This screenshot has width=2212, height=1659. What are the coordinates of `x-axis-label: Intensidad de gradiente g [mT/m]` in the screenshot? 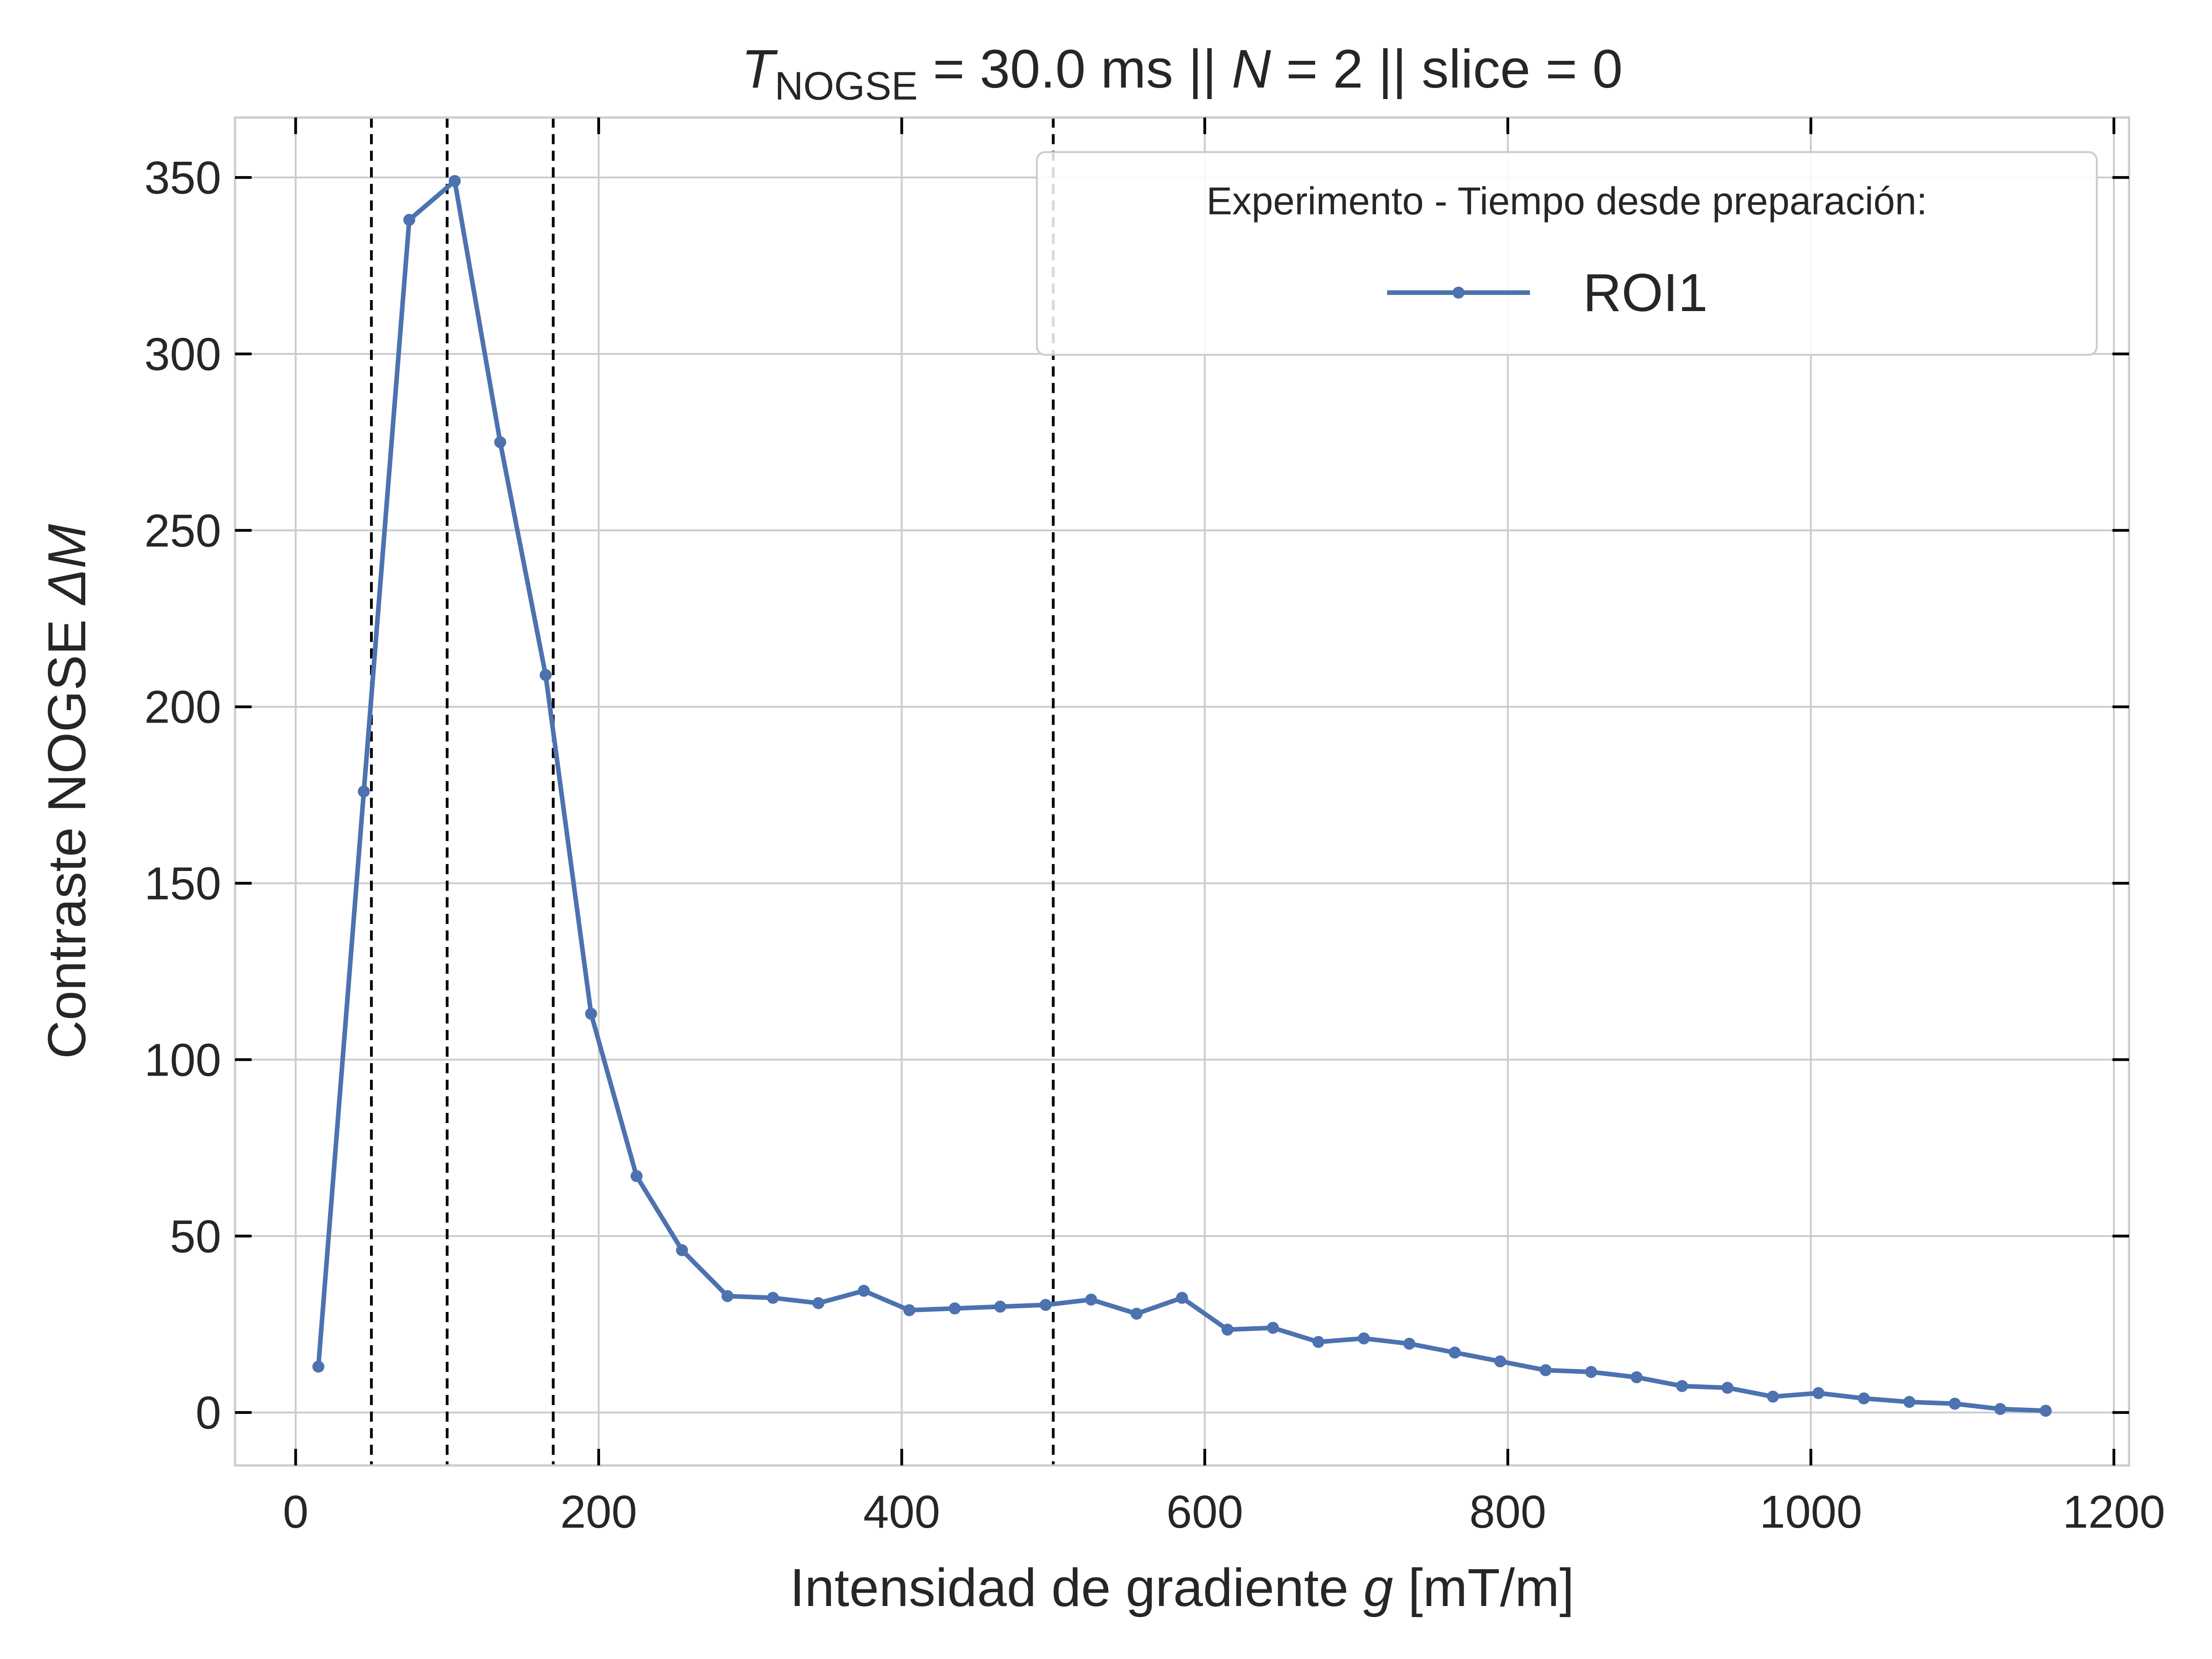 It's located at (1182, 1588).